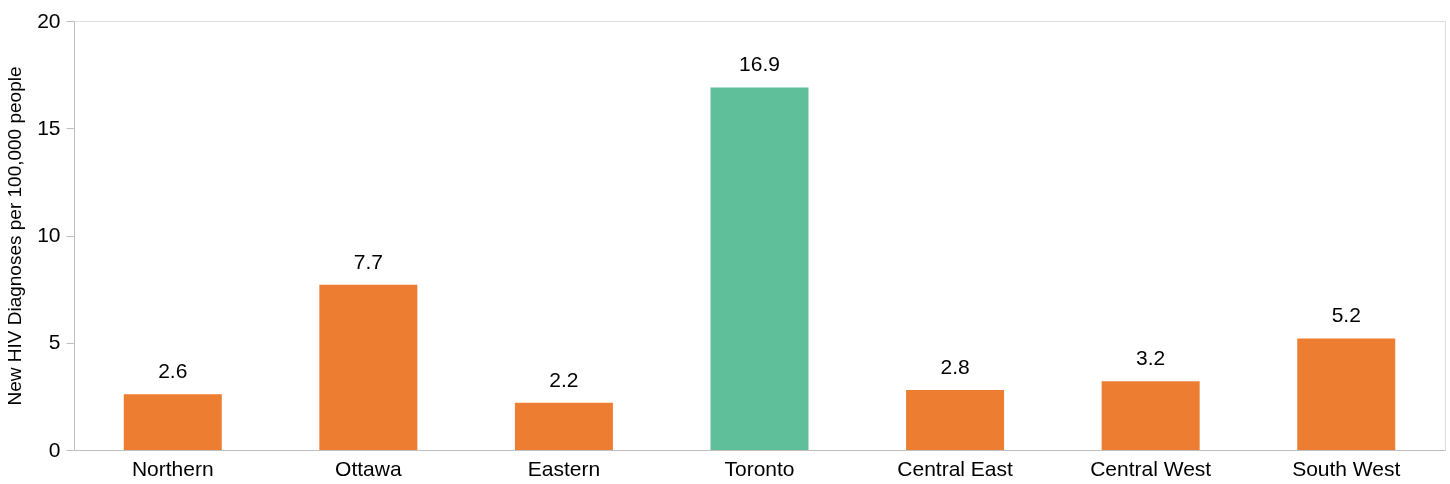  Describe the element at coordinates (54, 449) in the screenshot. I see `y-tick-label: 0` at that location.